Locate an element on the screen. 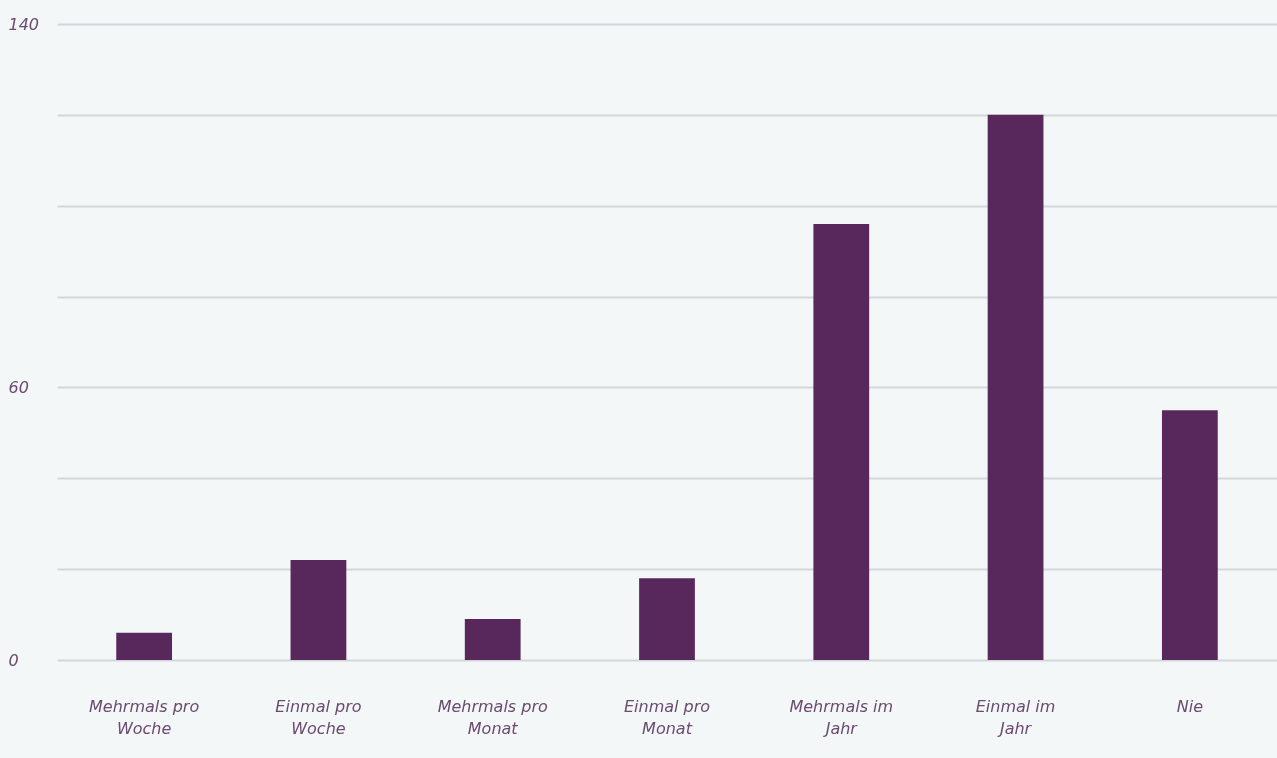 Image resolution: width=1277 pixels, height=758 pixels. x-tick-label: Einmal pro Woche is located at coordinates (318, 717).